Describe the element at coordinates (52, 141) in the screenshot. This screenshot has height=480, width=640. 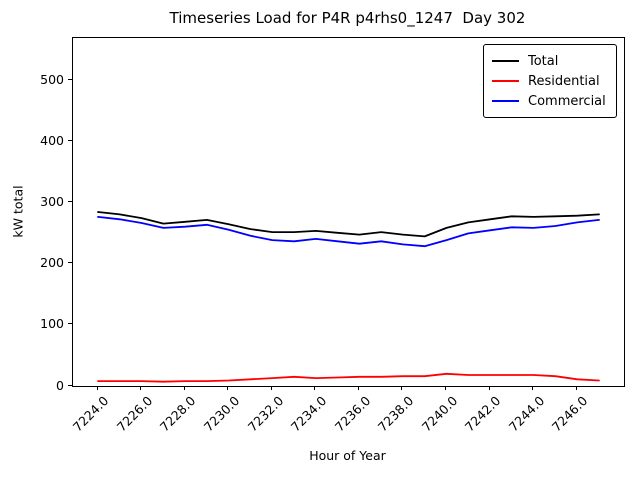
I see `y-tick-label: 400` at that location.